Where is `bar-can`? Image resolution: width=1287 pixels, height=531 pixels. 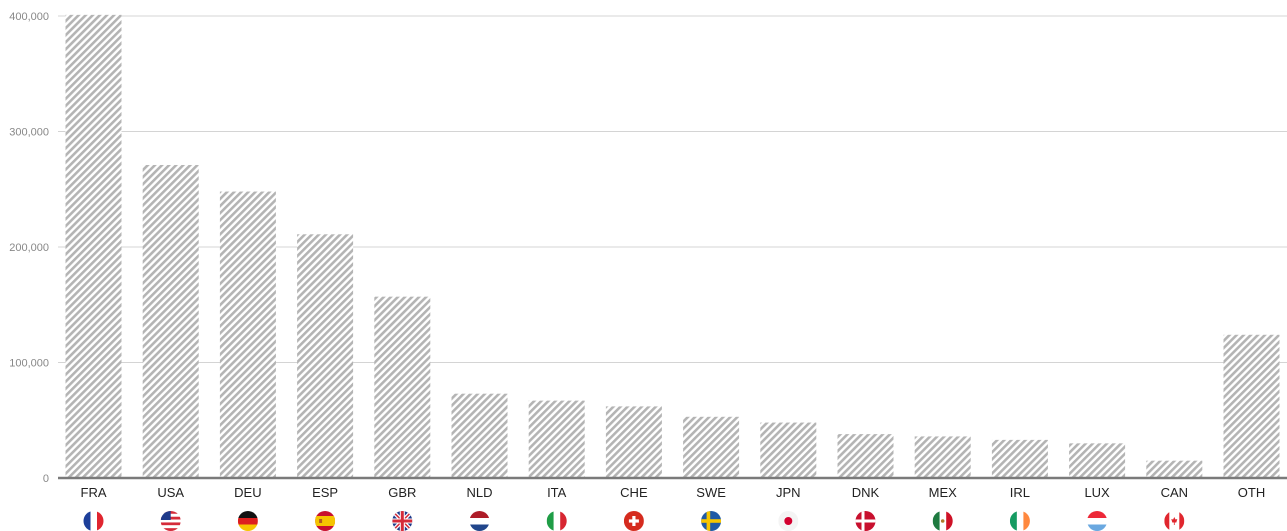
bar-can is located at coordinates (1174, 469).